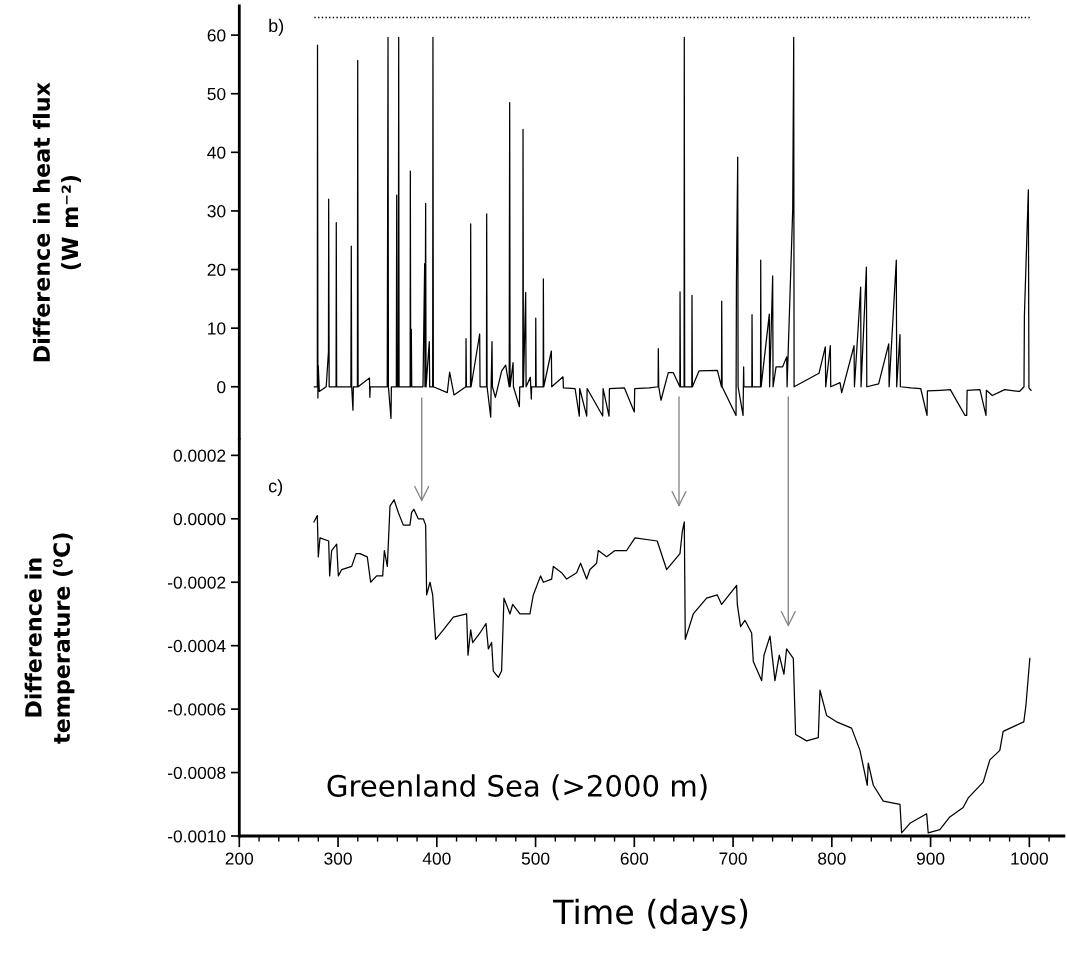  Describe the element at coordinates (733, 858) in the screenshot. I see `x-tick-label: 700` at that location.